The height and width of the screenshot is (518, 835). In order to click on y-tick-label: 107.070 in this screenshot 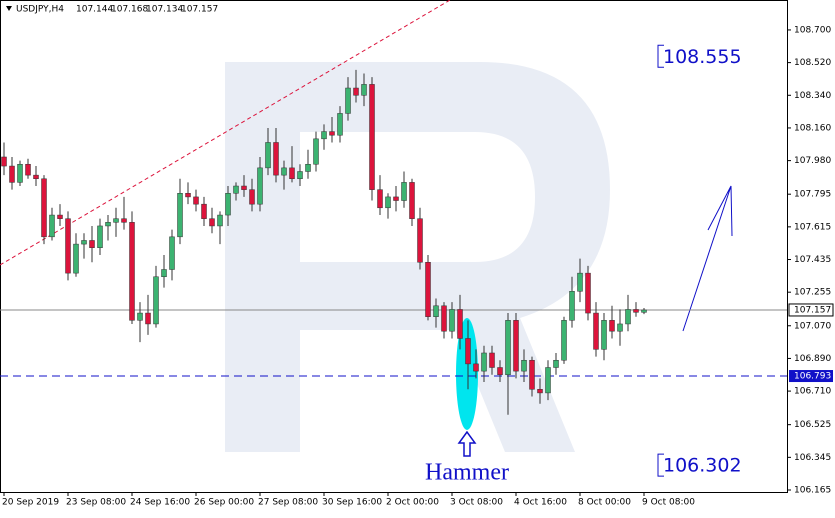, I will do `click(812, 326)`.